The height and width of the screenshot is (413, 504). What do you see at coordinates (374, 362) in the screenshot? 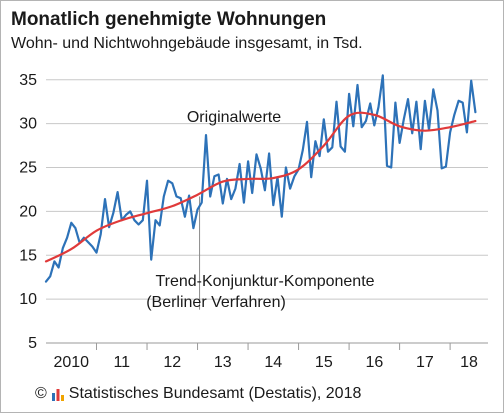
I see `x-tick-label: 16` at bounding box center [374, 362].